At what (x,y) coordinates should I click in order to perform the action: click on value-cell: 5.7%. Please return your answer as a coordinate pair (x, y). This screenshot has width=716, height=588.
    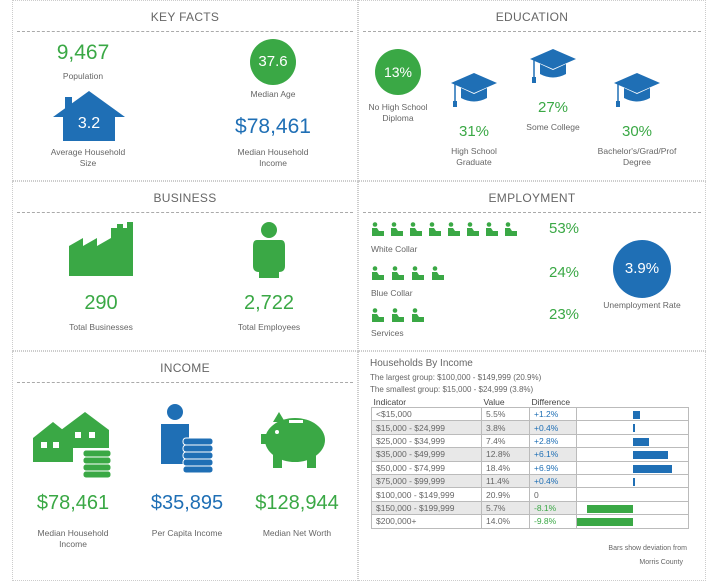
    Looking at the image, I should click on (505, 508).